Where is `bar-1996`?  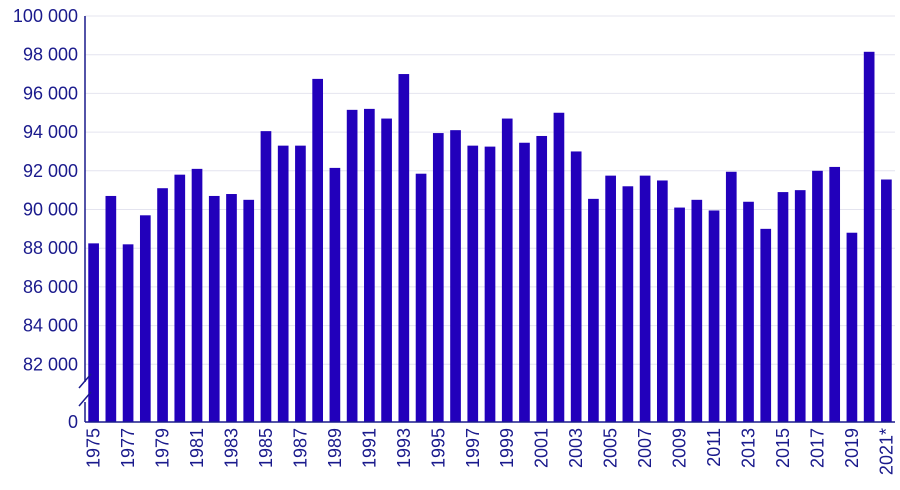 bar-1996 is located at coordinates (455, 276).